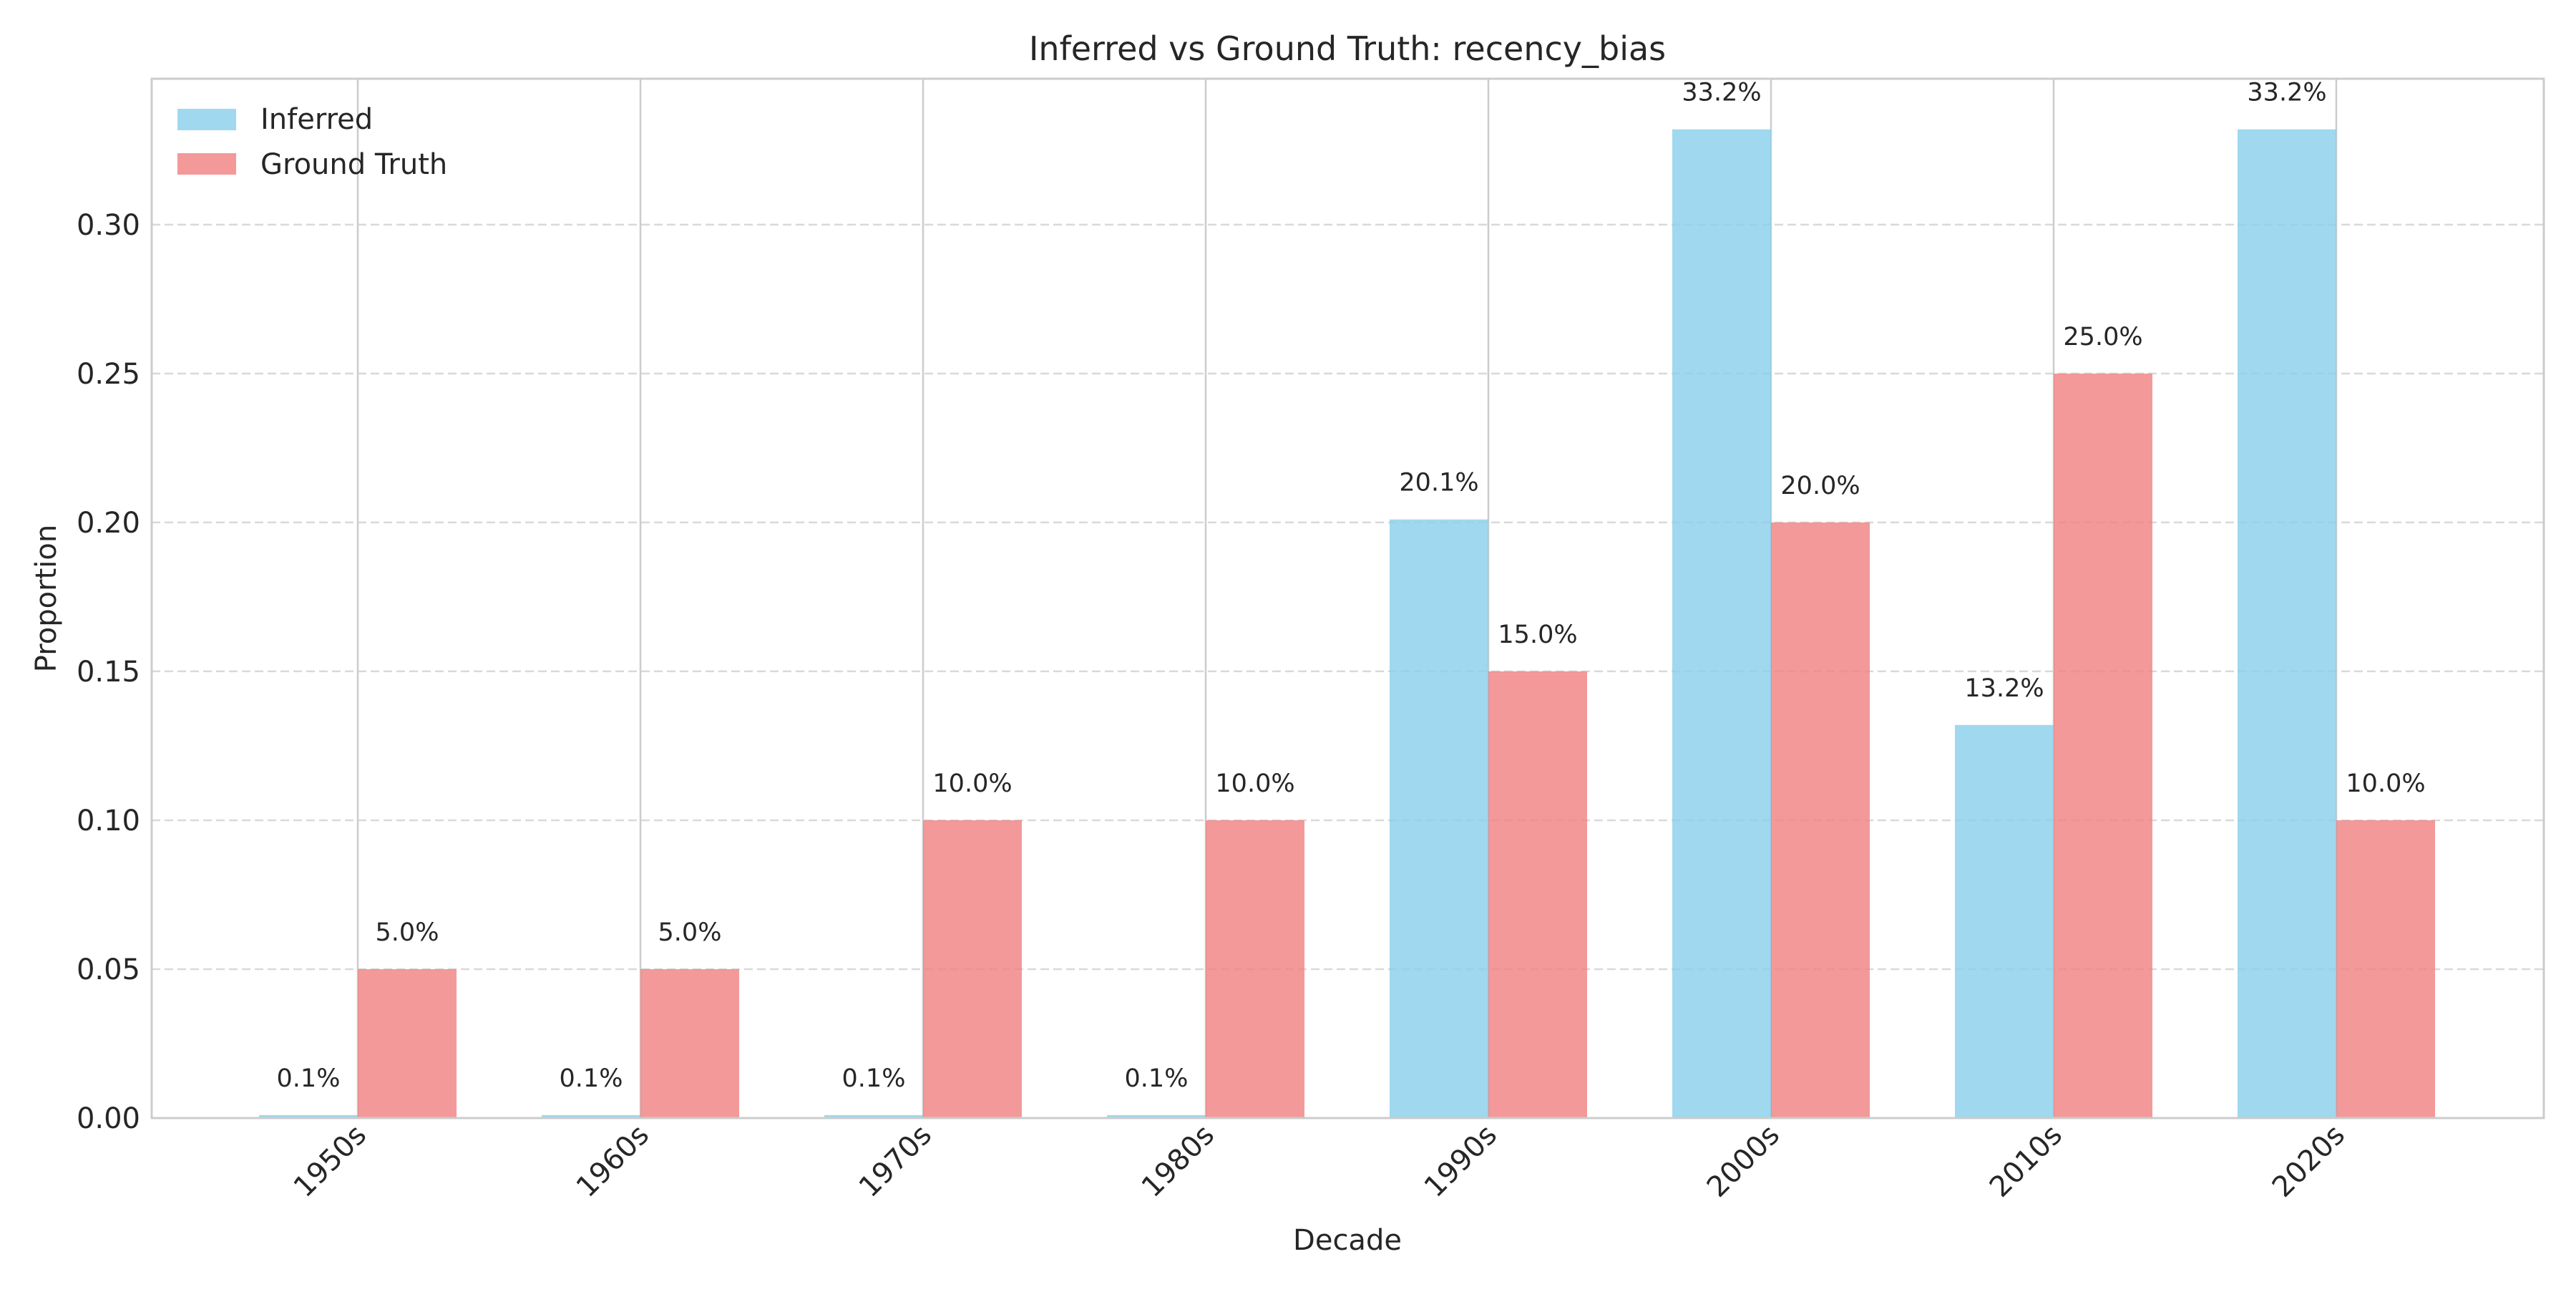 Image resolution: width=2576 pixels, height=1292 pixels. I want to click on bar-inferred-2020s, so click(2287, 624).